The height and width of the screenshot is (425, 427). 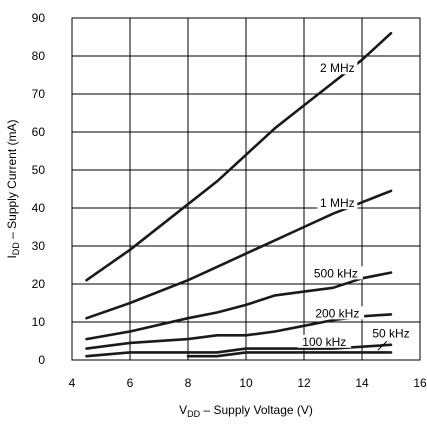 What do you see at coordinates (39, 284) in the screenshot?
I see `y-tick-label: 20` at bounding box center [39, 284].